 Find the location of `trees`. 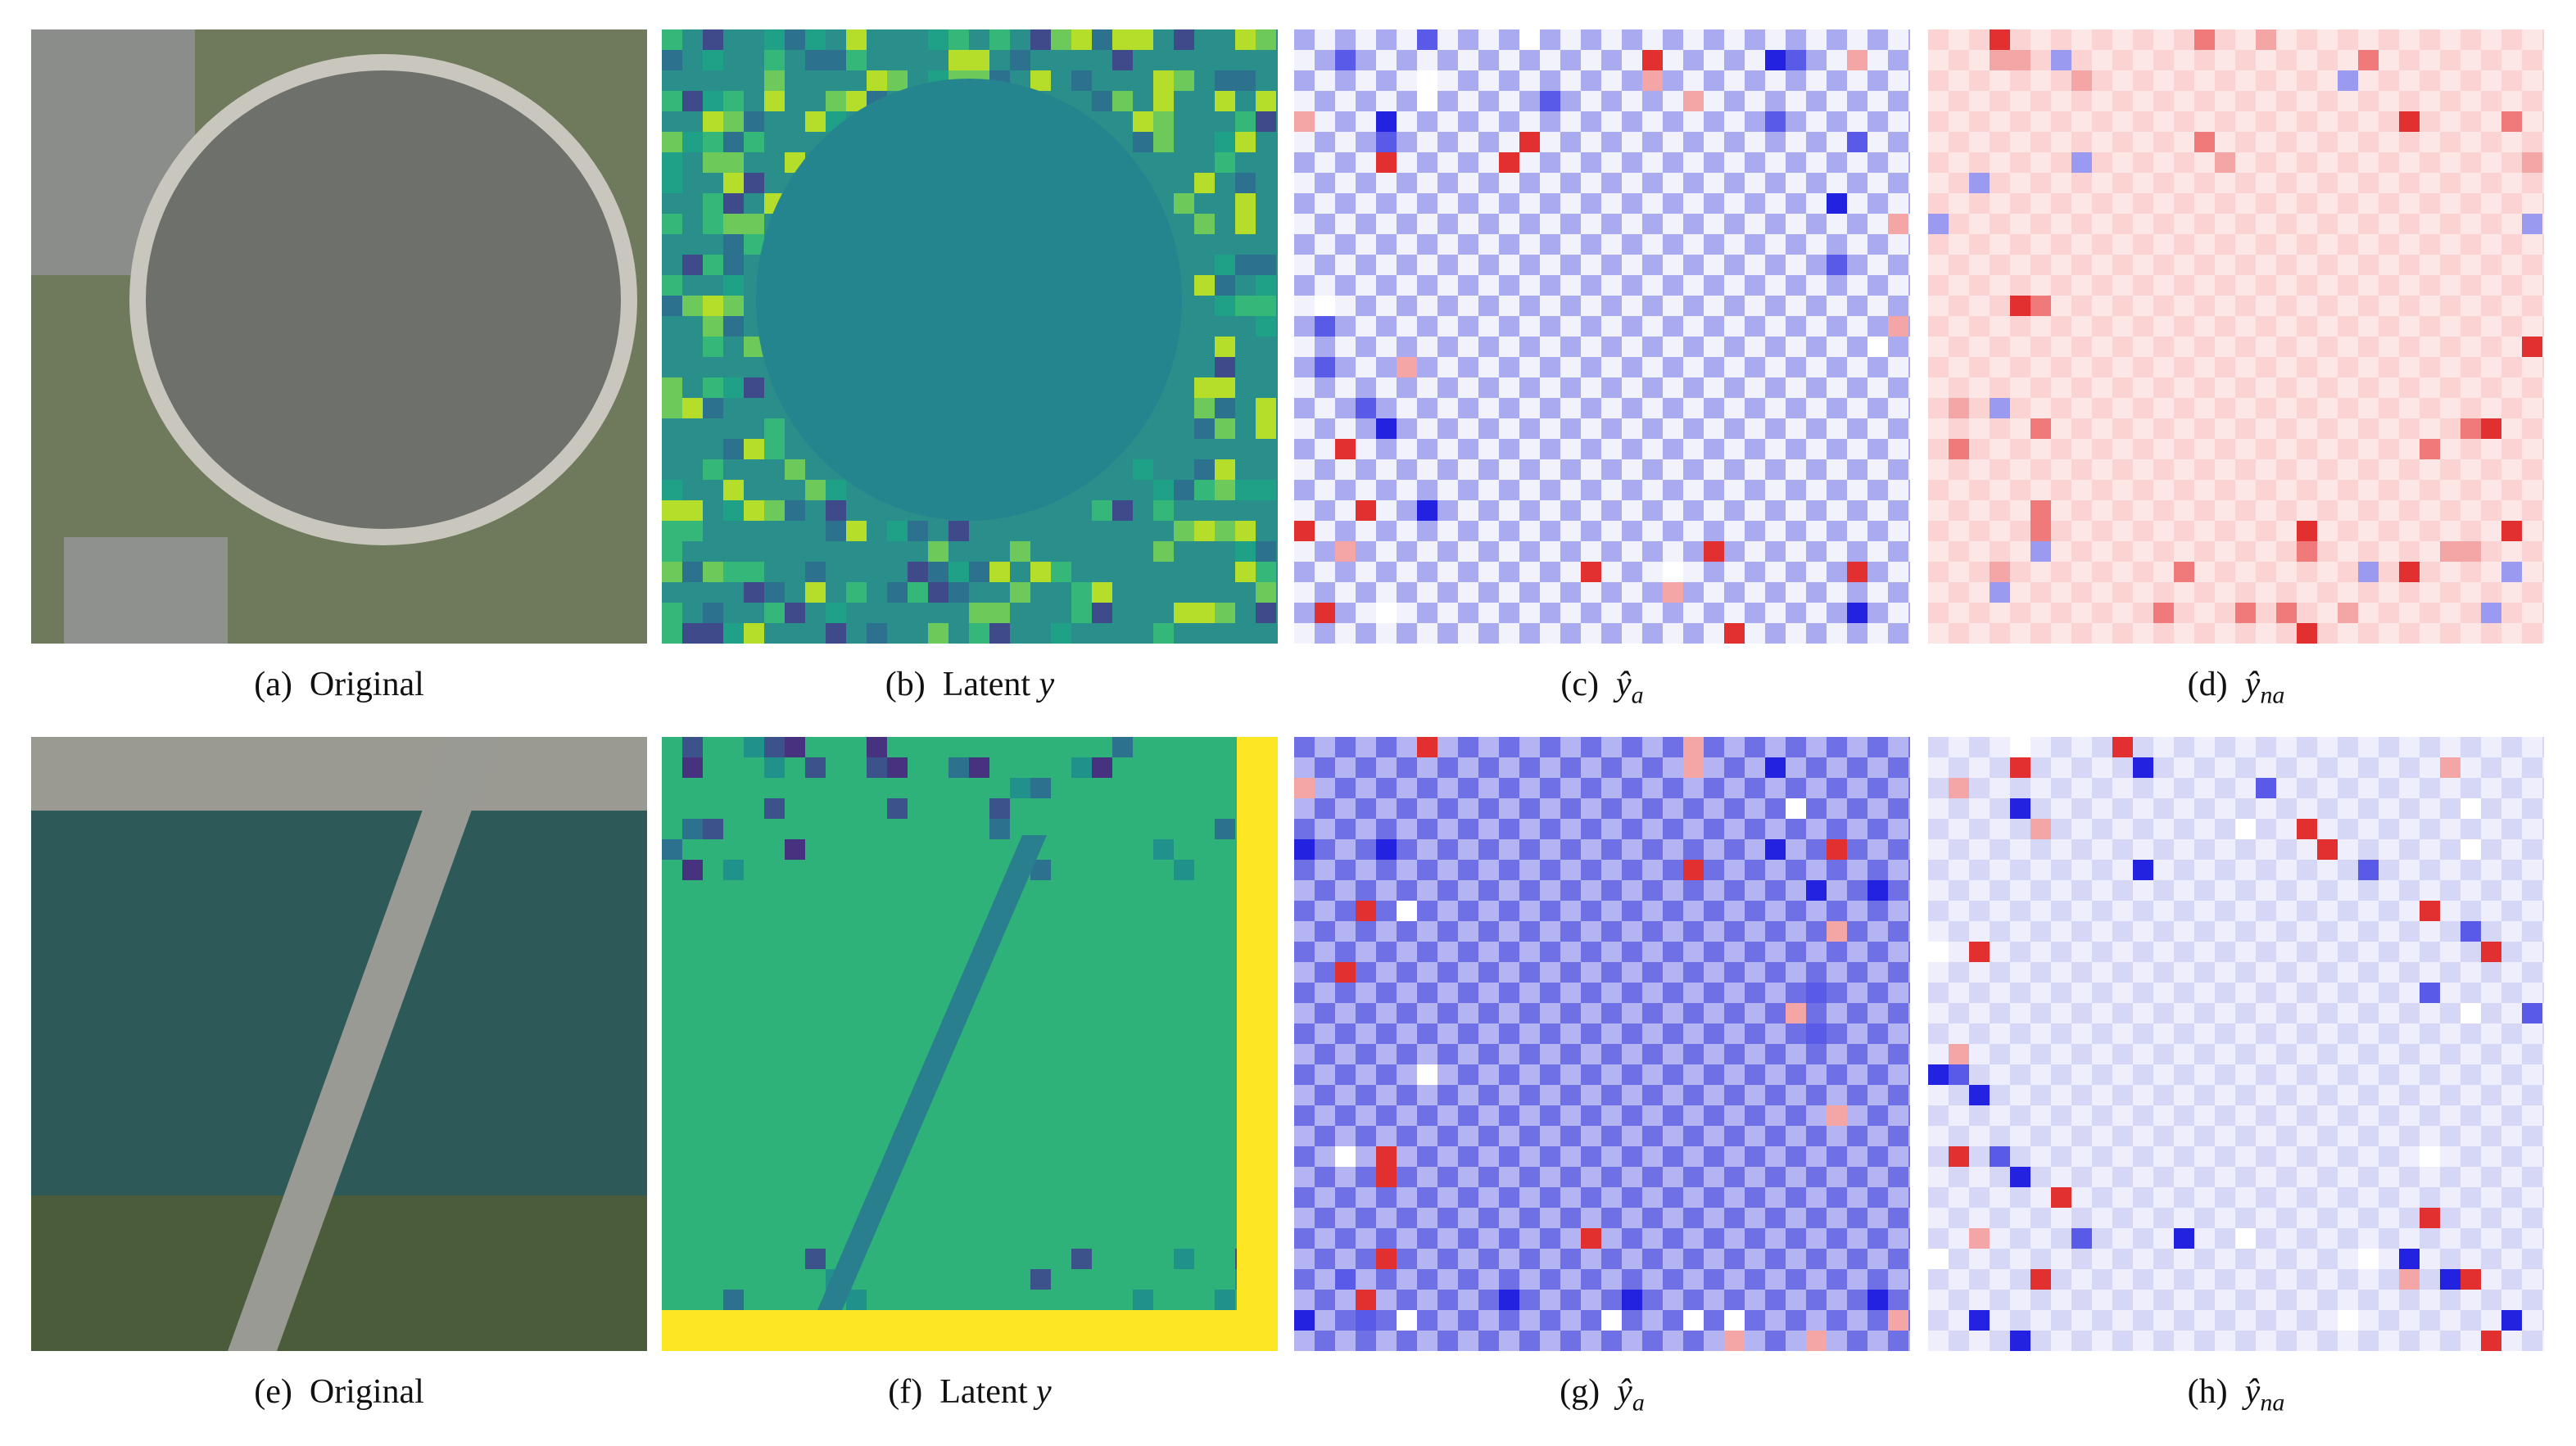

trees is located at coordinates (339, 1273).